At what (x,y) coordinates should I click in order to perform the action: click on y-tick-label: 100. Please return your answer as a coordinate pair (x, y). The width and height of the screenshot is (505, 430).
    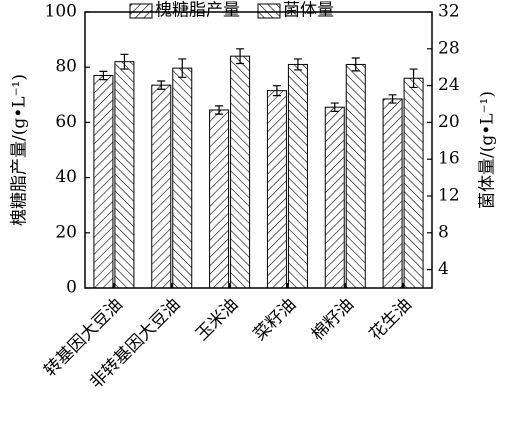
    Looking at the image, I should click on (61, 12).